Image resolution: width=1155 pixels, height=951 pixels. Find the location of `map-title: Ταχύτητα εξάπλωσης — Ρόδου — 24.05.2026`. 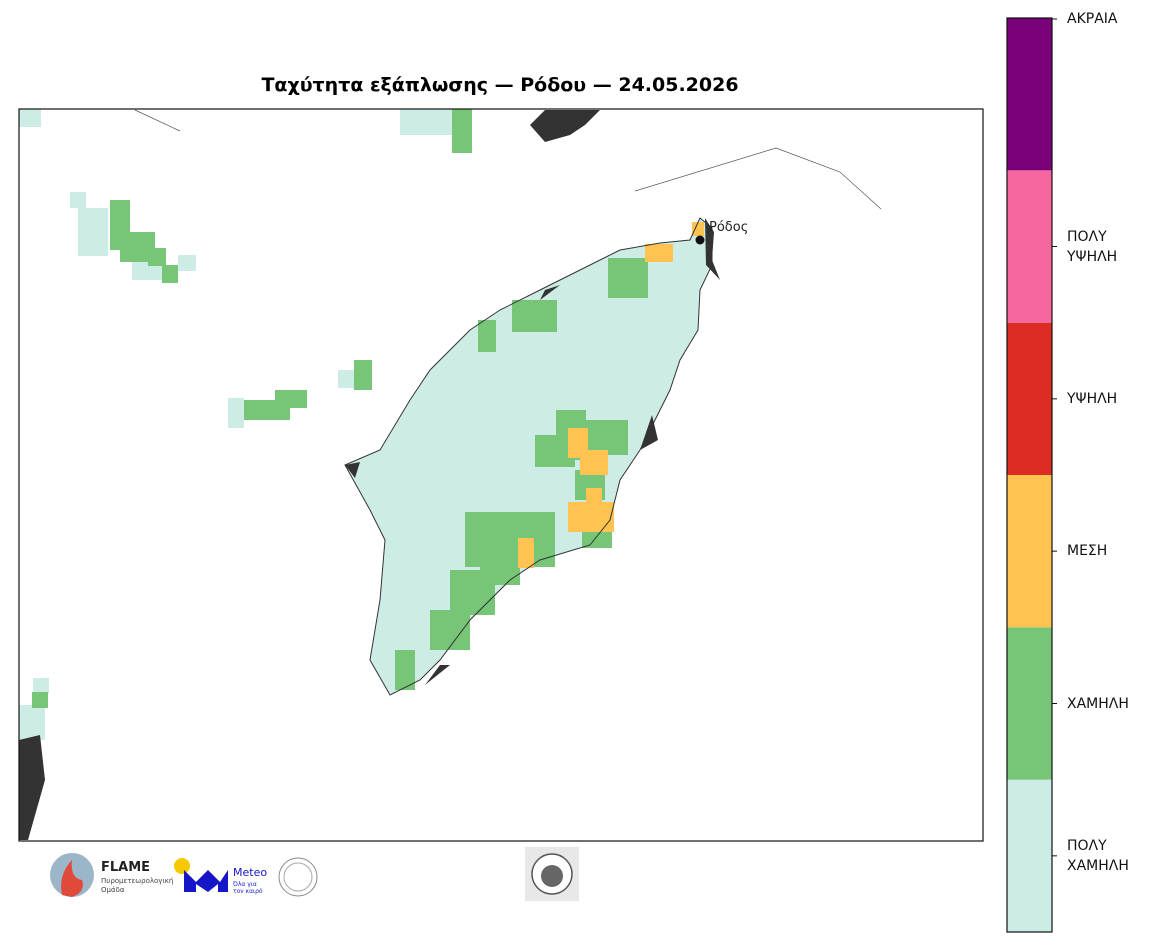

map-title: Ταχύτητα εξάπλωσης — Ρόδου — 24.05.2026 is located at coordinates (499, 85).